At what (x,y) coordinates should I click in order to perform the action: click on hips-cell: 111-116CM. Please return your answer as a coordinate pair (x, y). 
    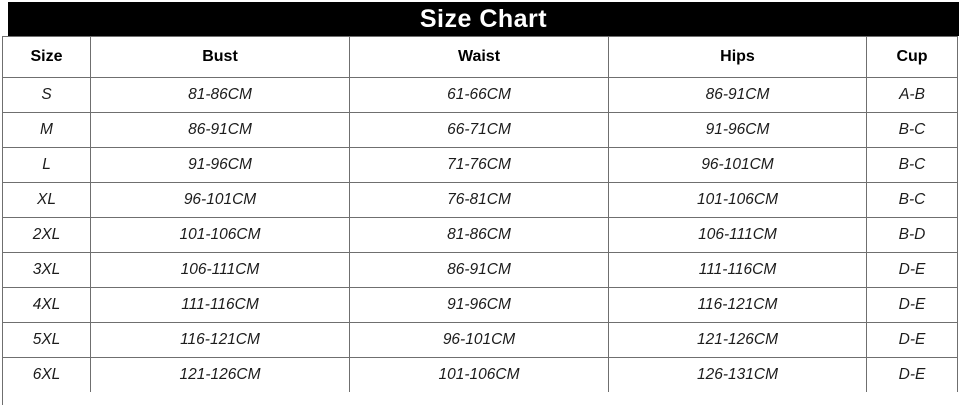
    Looking at the image, I should click on (737, 270).